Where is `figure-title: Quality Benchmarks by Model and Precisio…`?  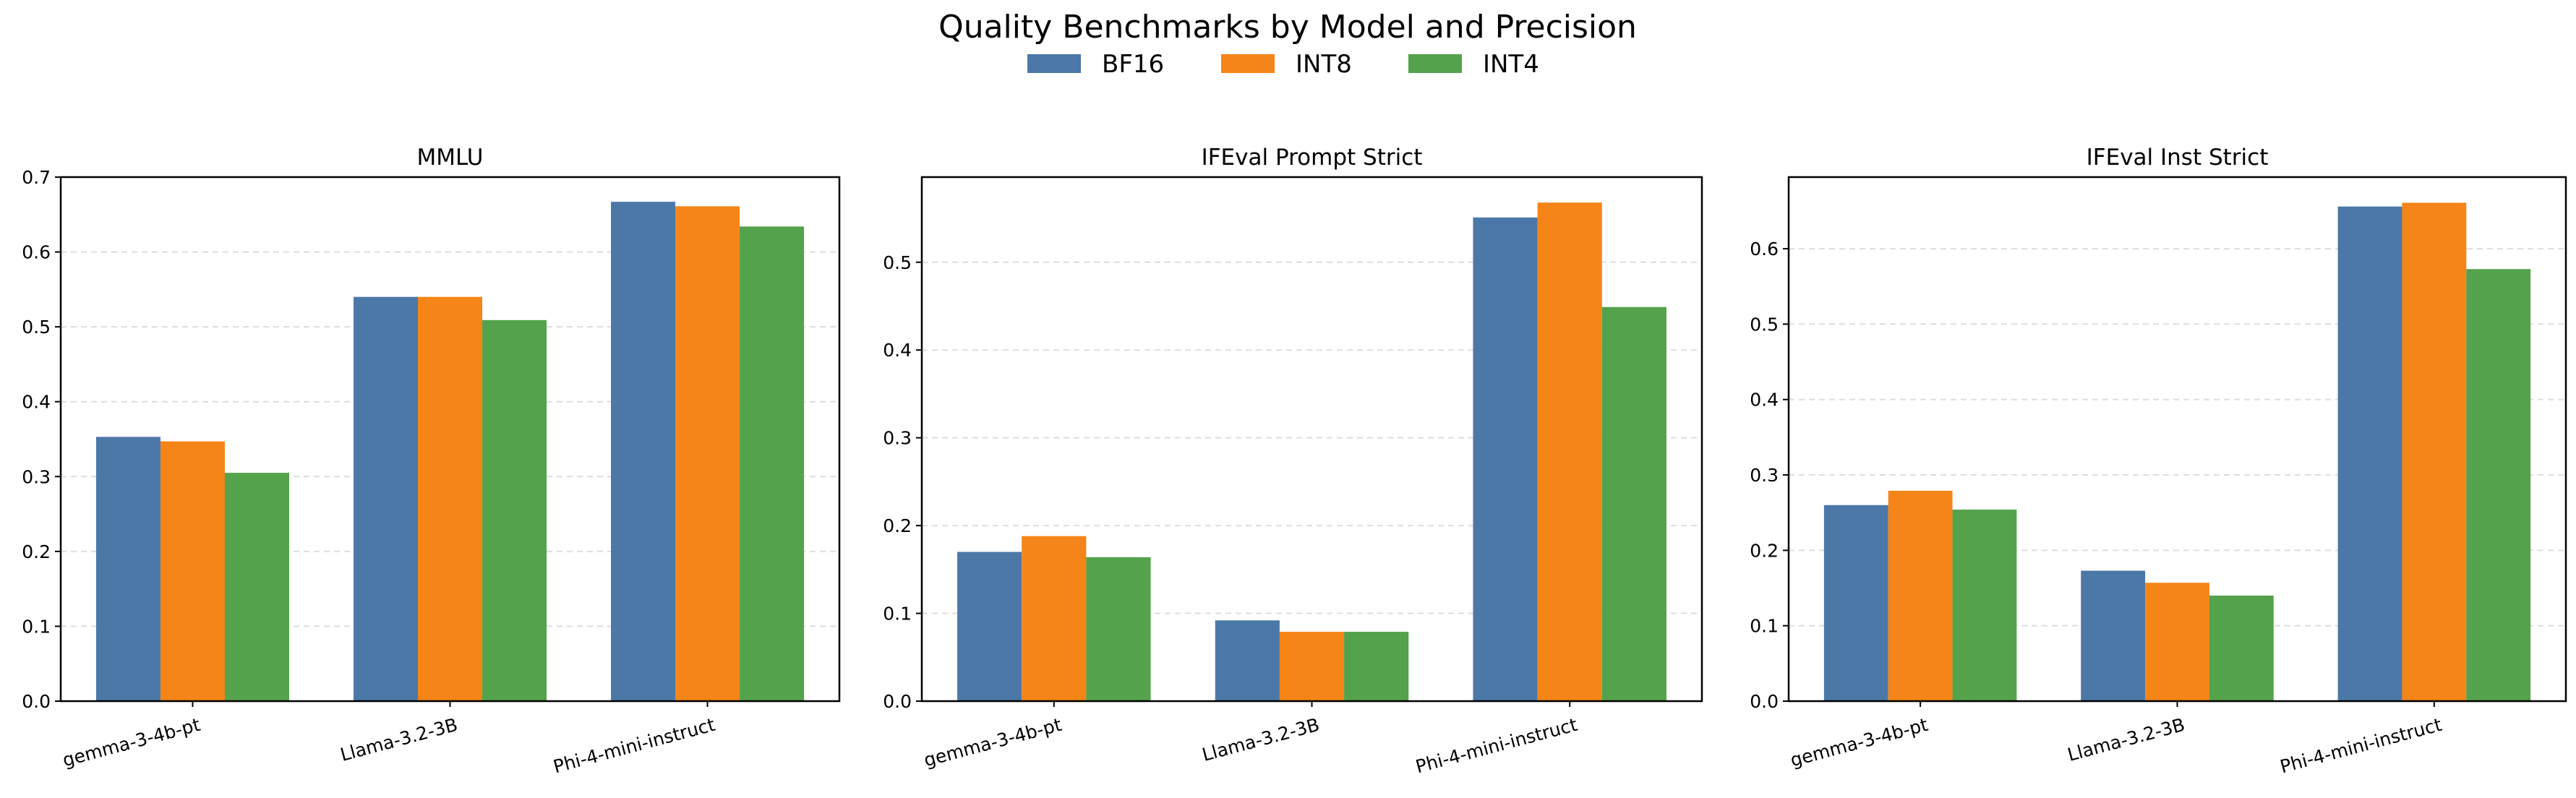 figure-title: Quality Benchmarks by Model and Precisio… is located at coordinates (1287, 27).